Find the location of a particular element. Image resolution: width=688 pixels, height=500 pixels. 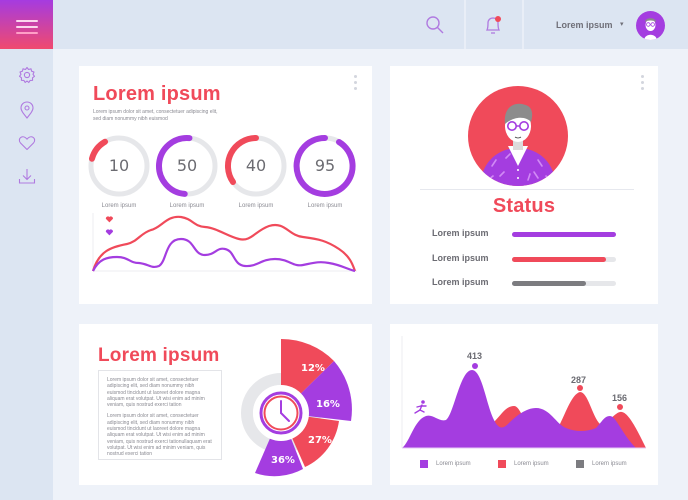

svg-text: 12% is located at coordinates (313, 368).